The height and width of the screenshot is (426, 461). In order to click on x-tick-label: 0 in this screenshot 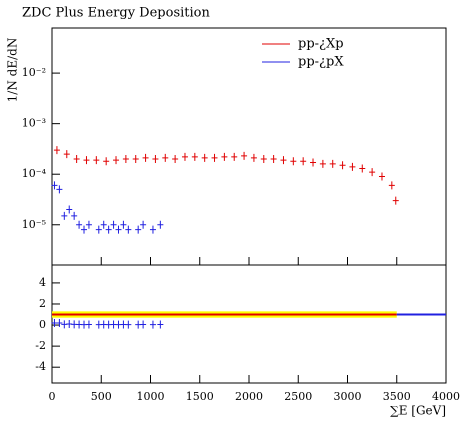, I will do `click(52, 396)`.